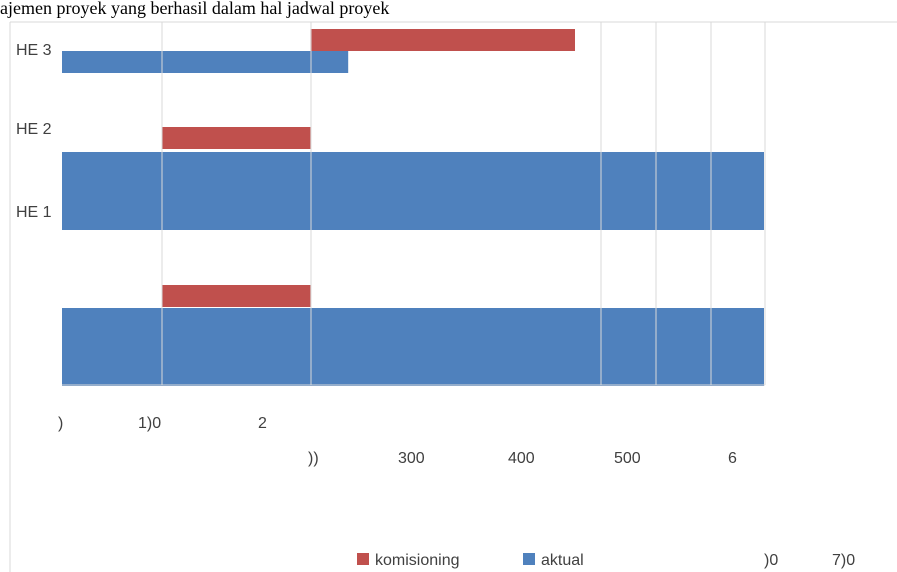 The height and width of the screenshot is (572, 897). I want to click on x-tick-label-200: 2, so click(262, 423).